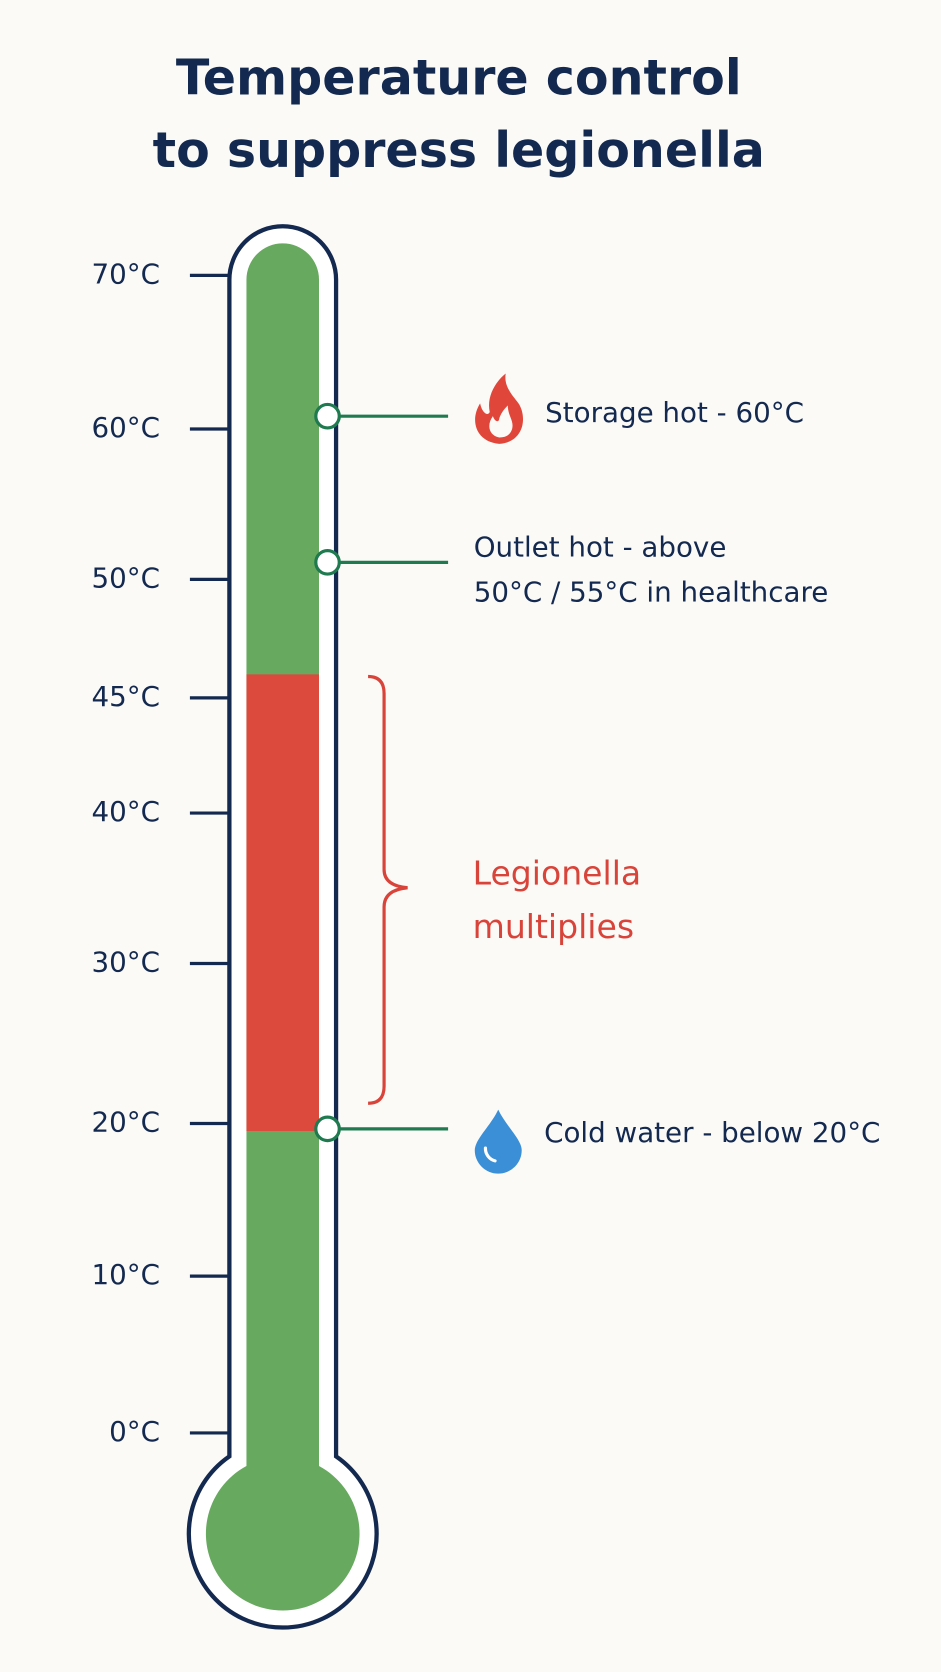  Describe the element at coordinates (126, 273) in the screenshot. I see `tick-label: 70°C` at that location.